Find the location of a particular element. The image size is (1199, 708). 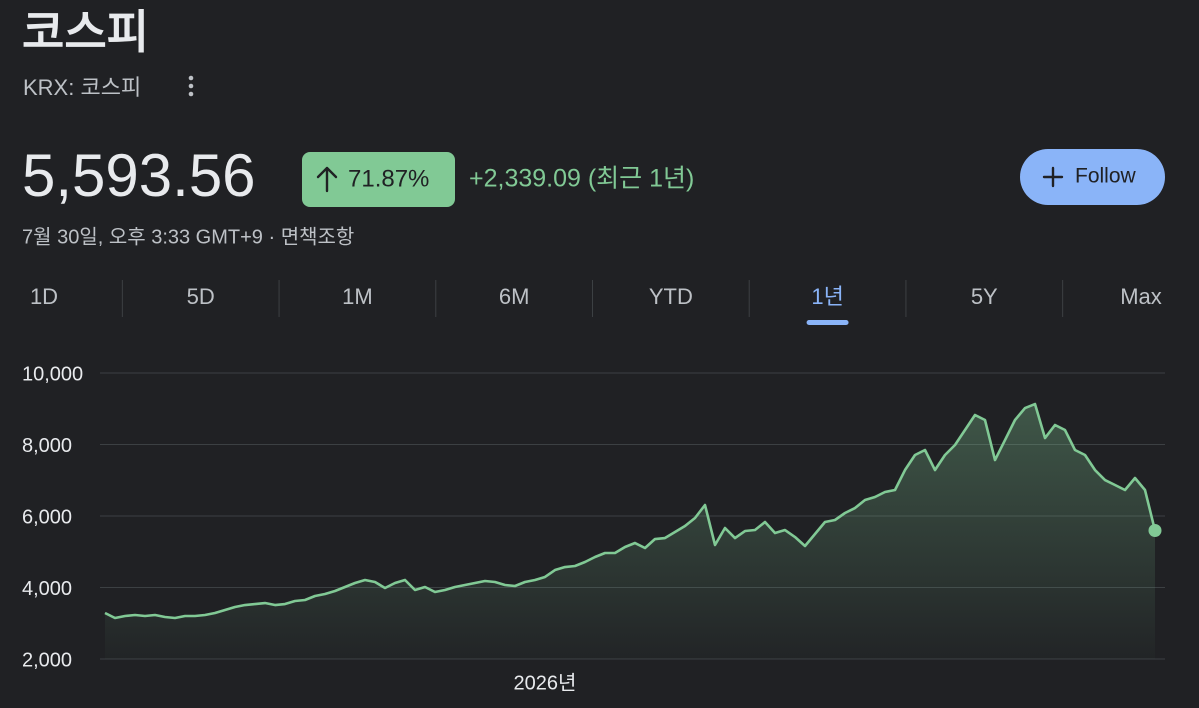

range-tab: 5Y is located at coordinates (984, 296).